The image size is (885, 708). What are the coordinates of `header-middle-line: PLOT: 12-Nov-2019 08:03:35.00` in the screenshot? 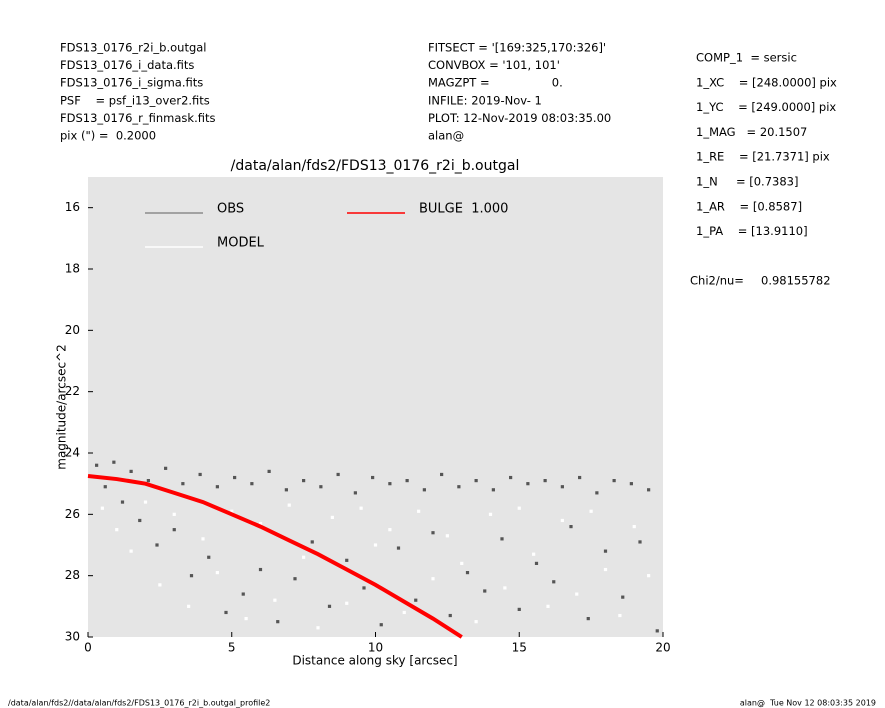 It's located at (519, 118).